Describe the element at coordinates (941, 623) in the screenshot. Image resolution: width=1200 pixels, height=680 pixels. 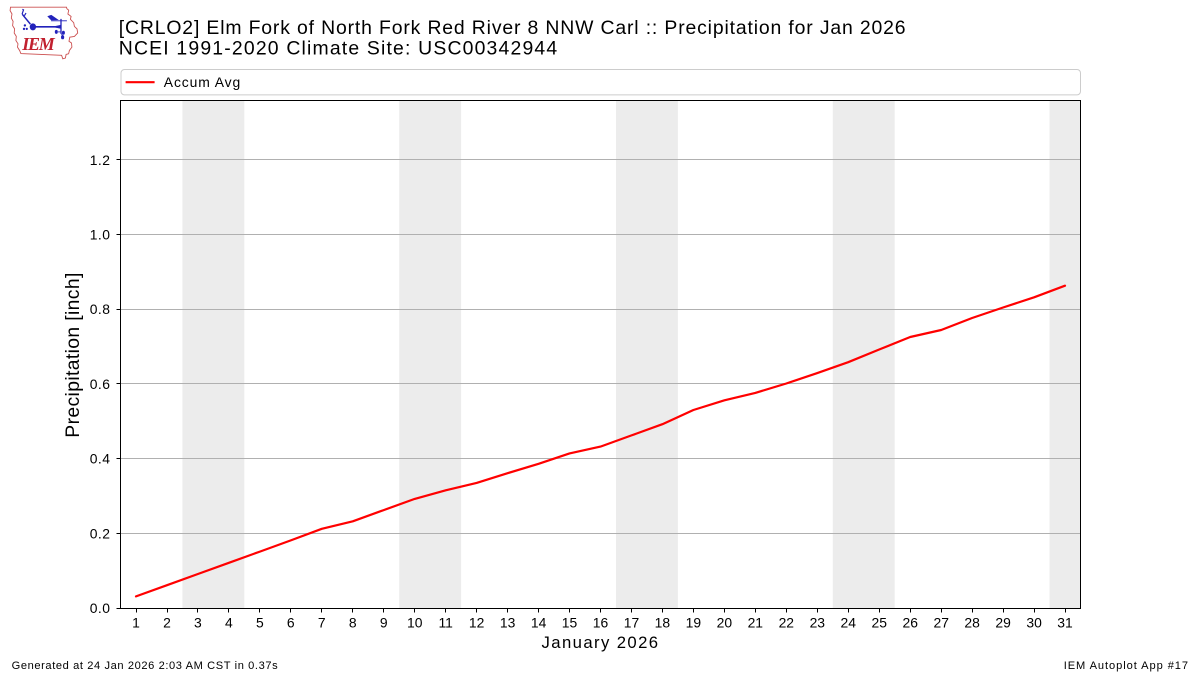
I see `svg-text: 27` at that location.